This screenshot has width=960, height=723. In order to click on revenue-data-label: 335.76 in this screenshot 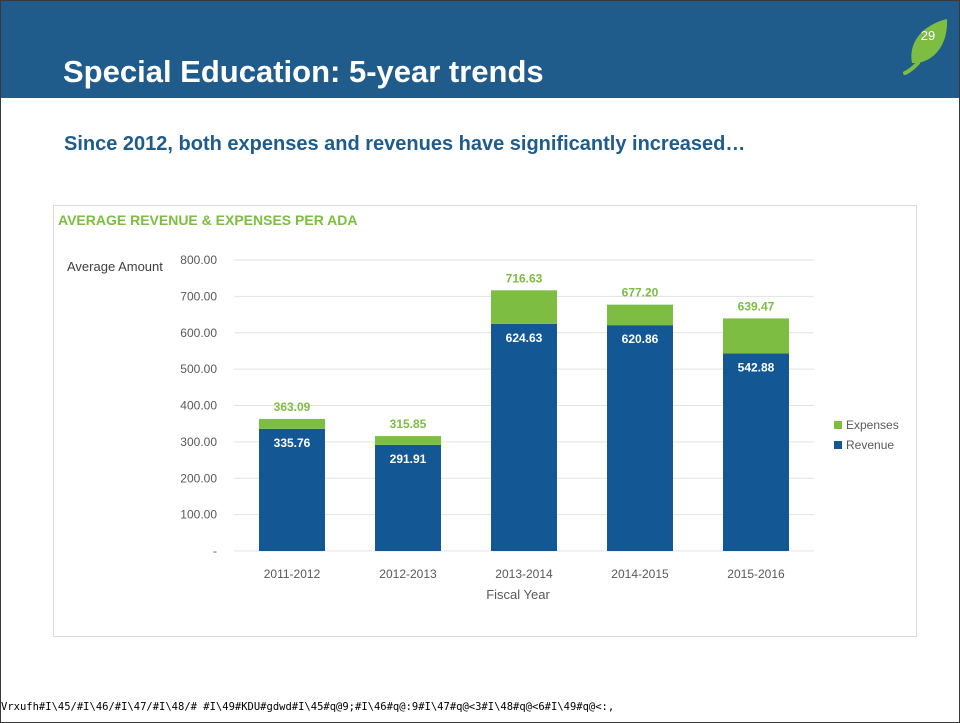, I will do `click(292, 443)`.